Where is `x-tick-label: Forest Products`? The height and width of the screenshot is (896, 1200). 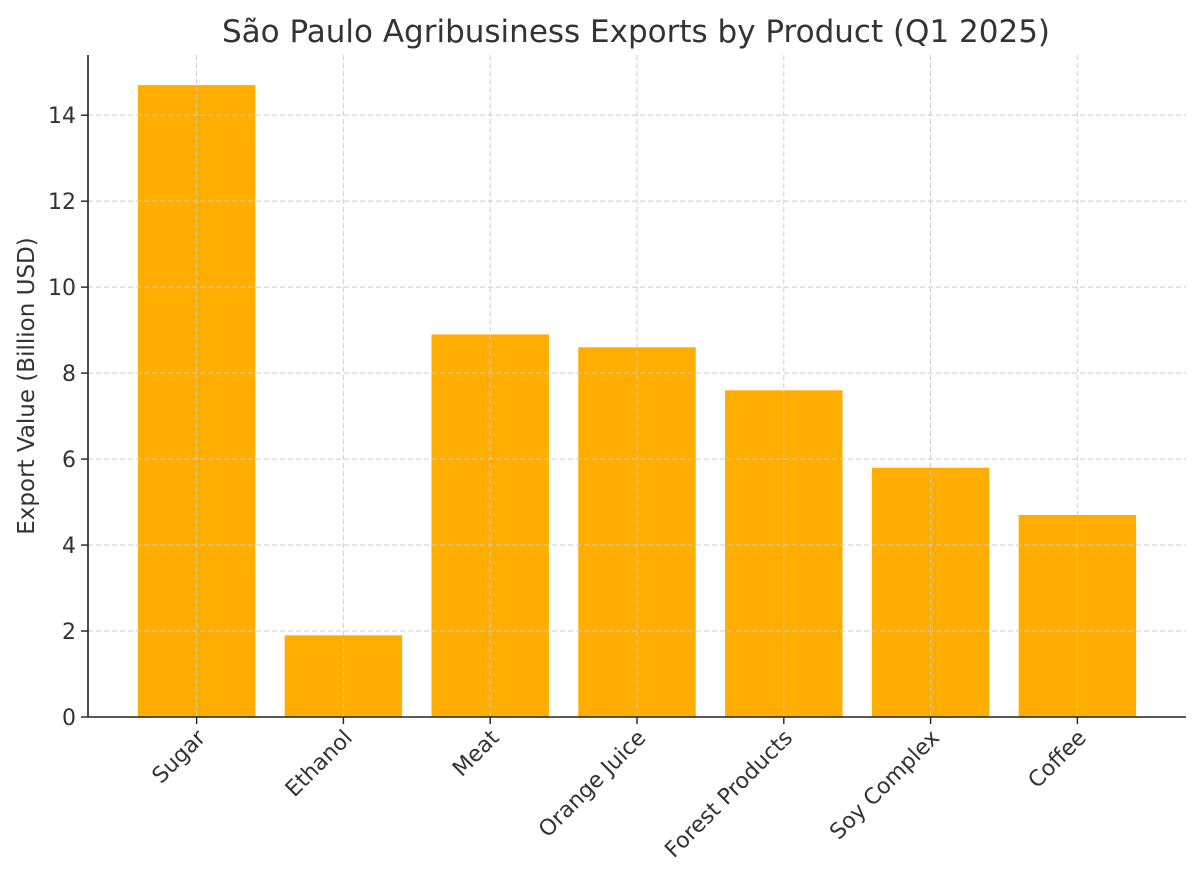
x-tick-label: Forest Products is located at coordinates (729, 795).